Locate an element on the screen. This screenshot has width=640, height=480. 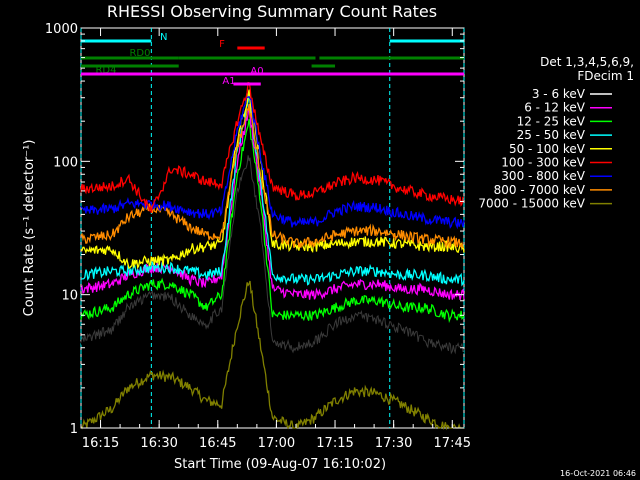
y-tick-label-1: 1 is located at coordinates (74, 429).